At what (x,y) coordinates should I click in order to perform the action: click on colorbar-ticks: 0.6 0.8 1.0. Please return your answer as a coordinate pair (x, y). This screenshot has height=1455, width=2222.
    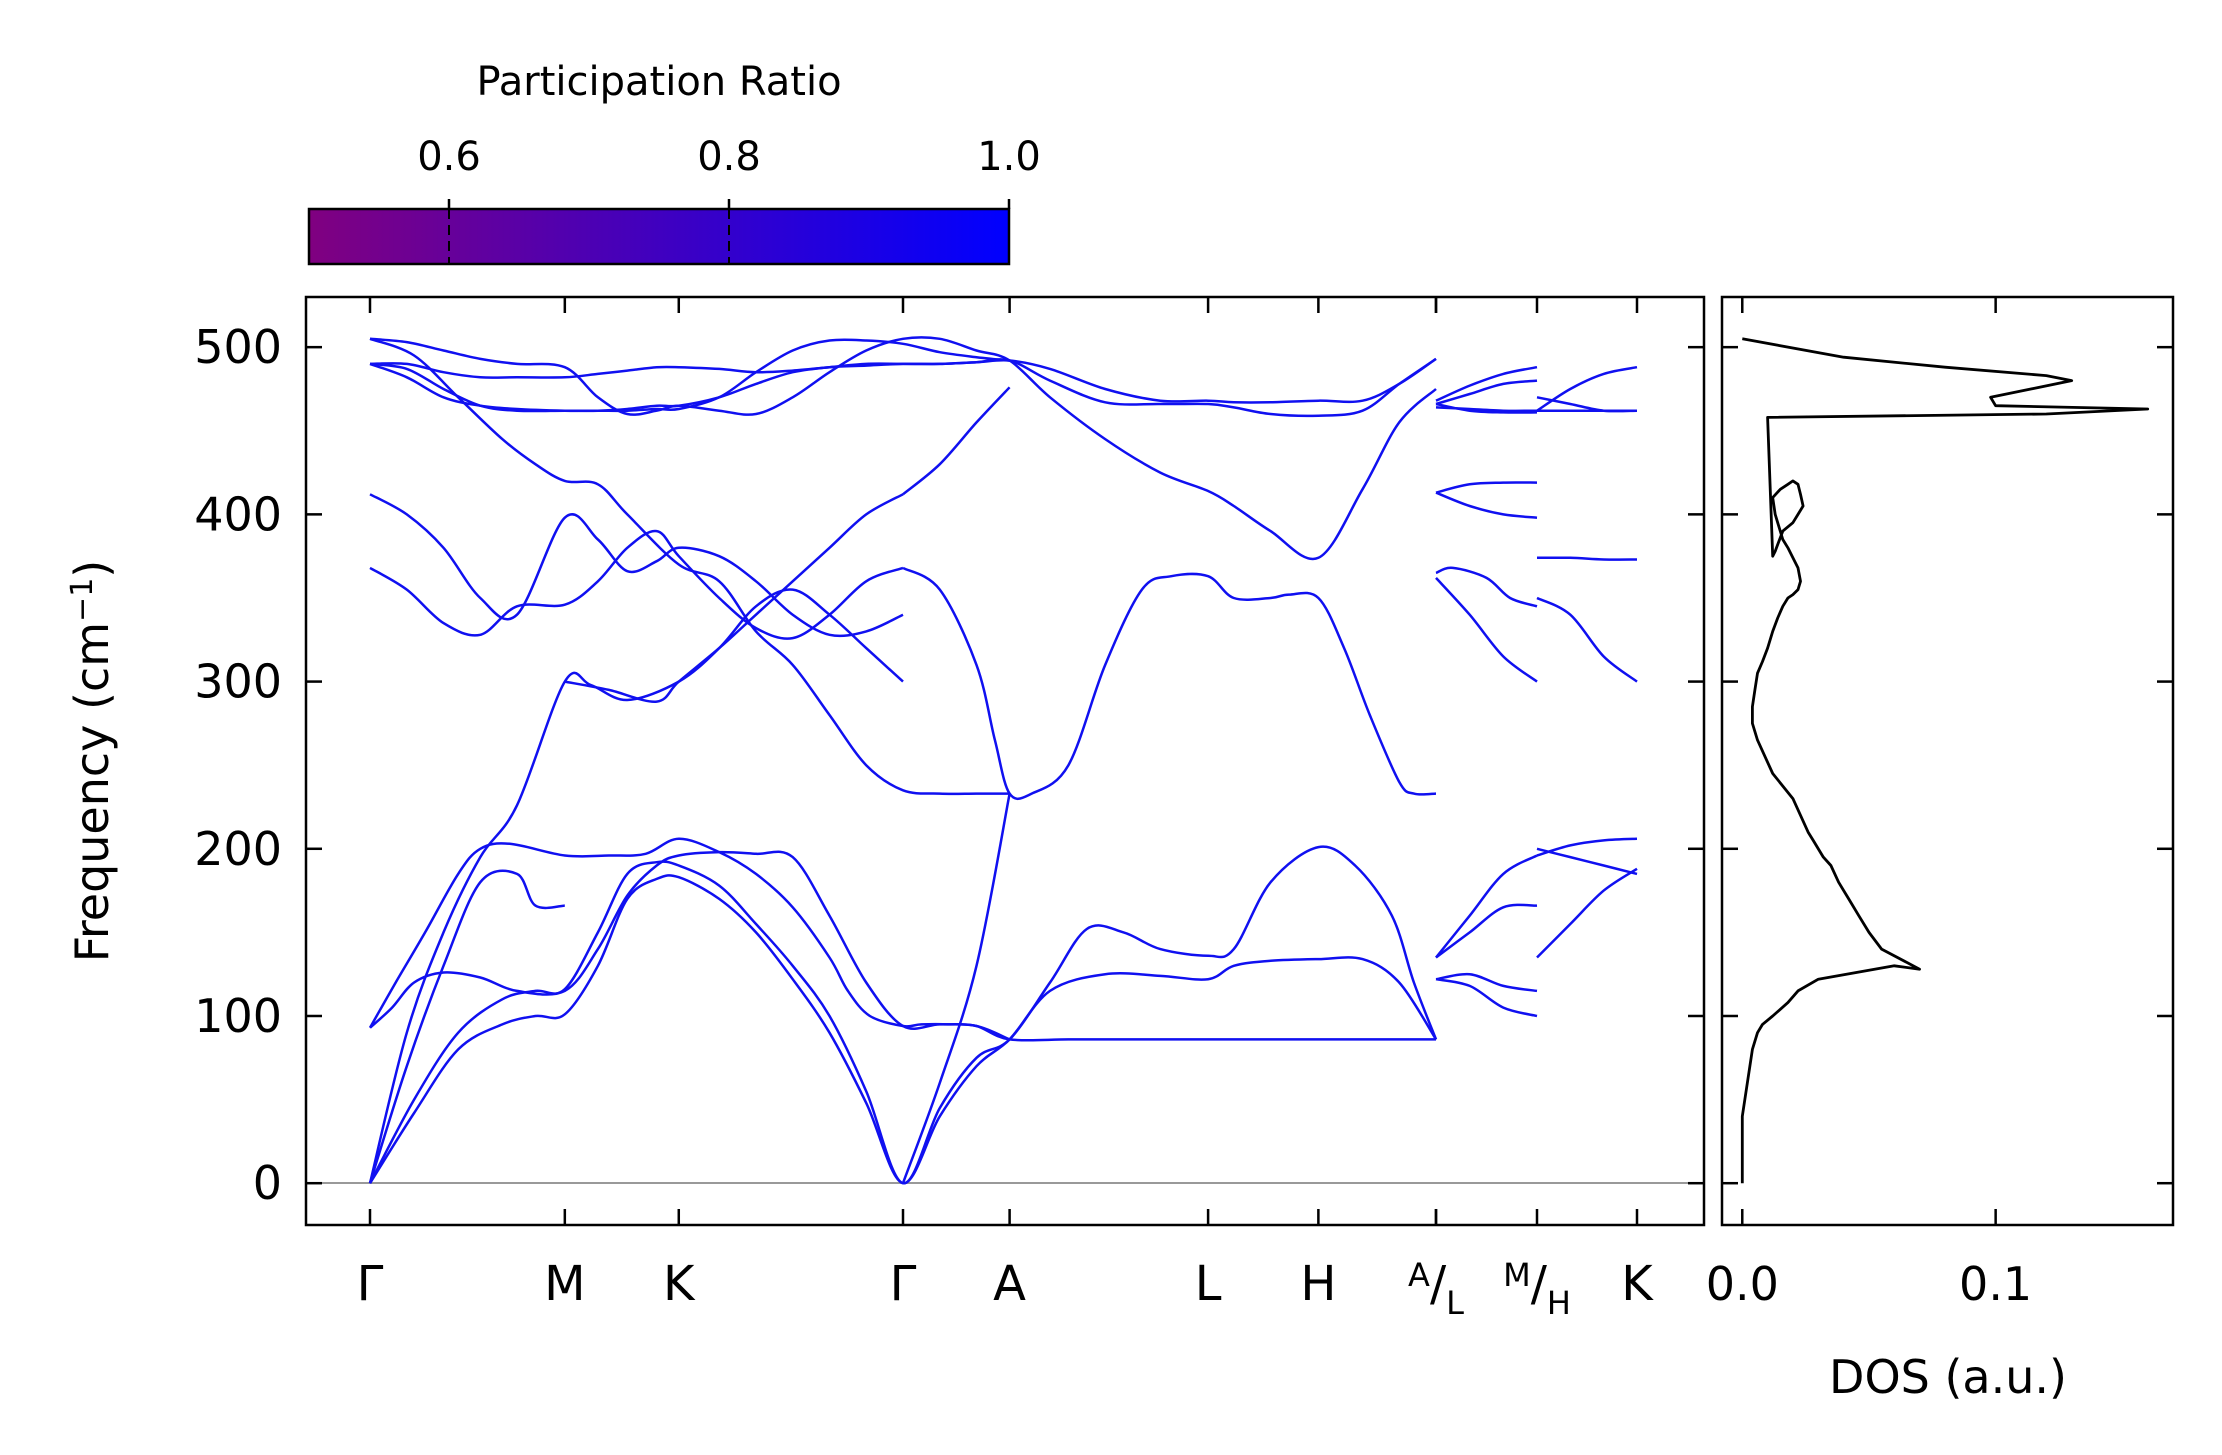
    Looking at the image, I should click on (729, 199).